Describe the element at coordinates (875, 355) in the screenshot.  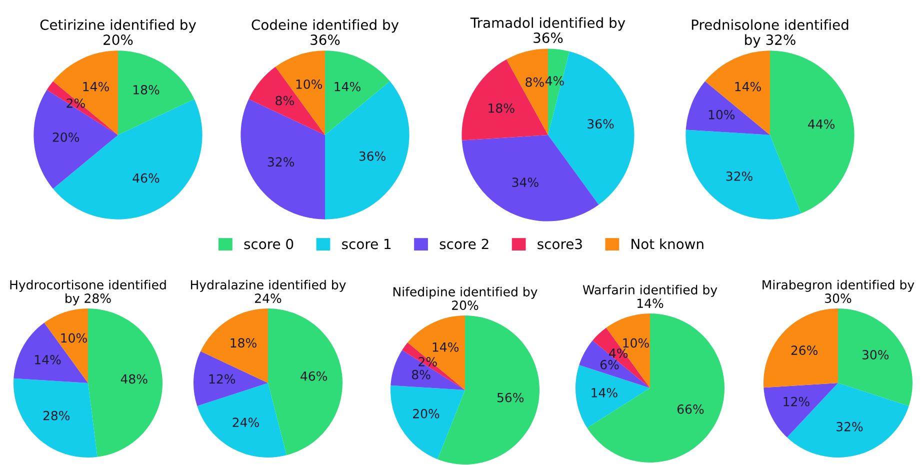
I see `data-label: 30%` at that location.